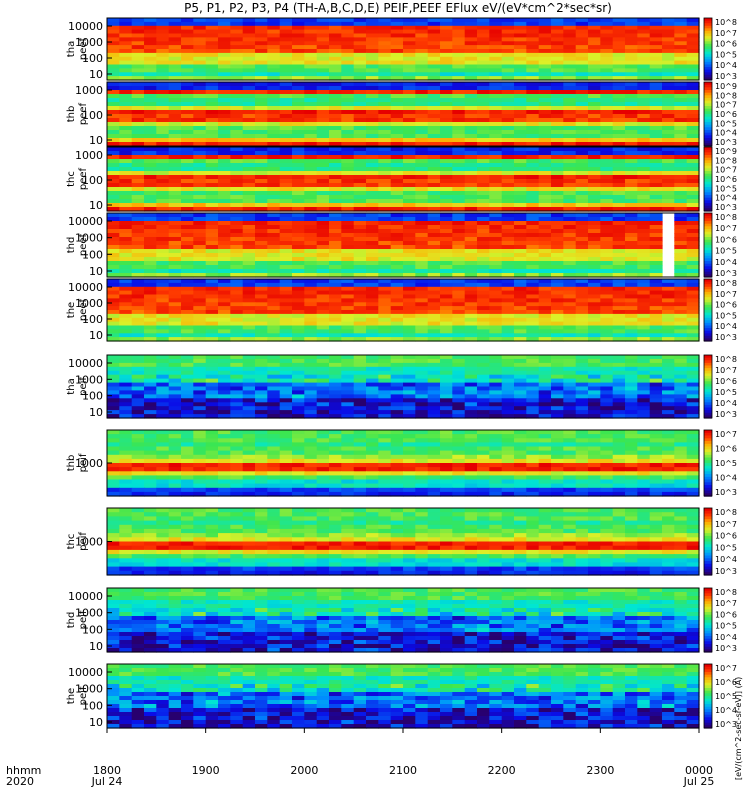  Describe the element at coordinates (726, 160) in the screenshot. I see `colorbar-tick-label: 10^8` at that location.